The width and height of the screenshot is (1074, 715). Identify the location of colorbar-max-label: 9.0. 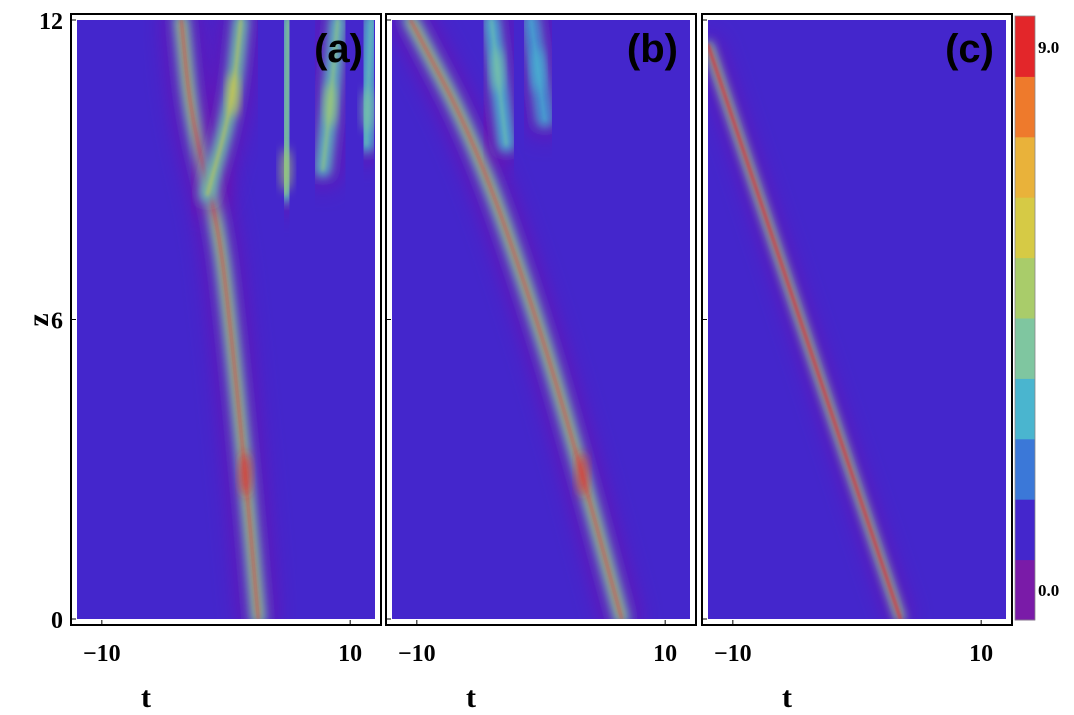
(1048, 47).